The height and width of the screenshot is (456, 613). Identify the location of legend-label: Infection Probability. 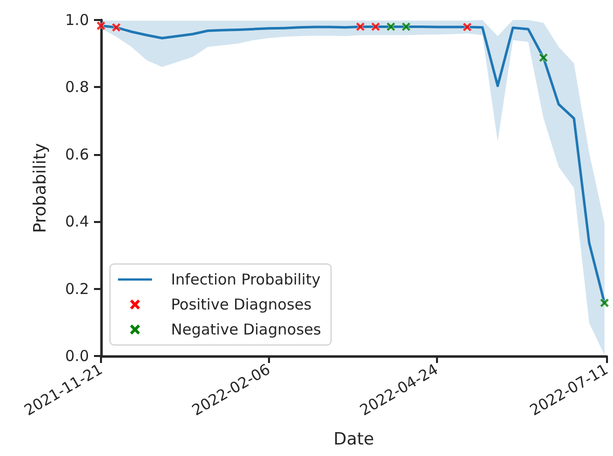
(246, 279).